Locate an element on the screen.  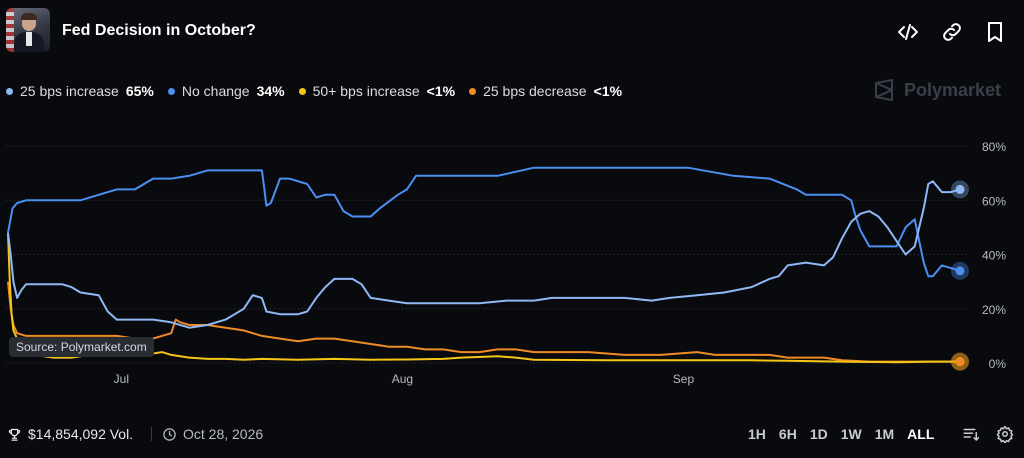
bookmark-button is located at coordinates (995, 32).